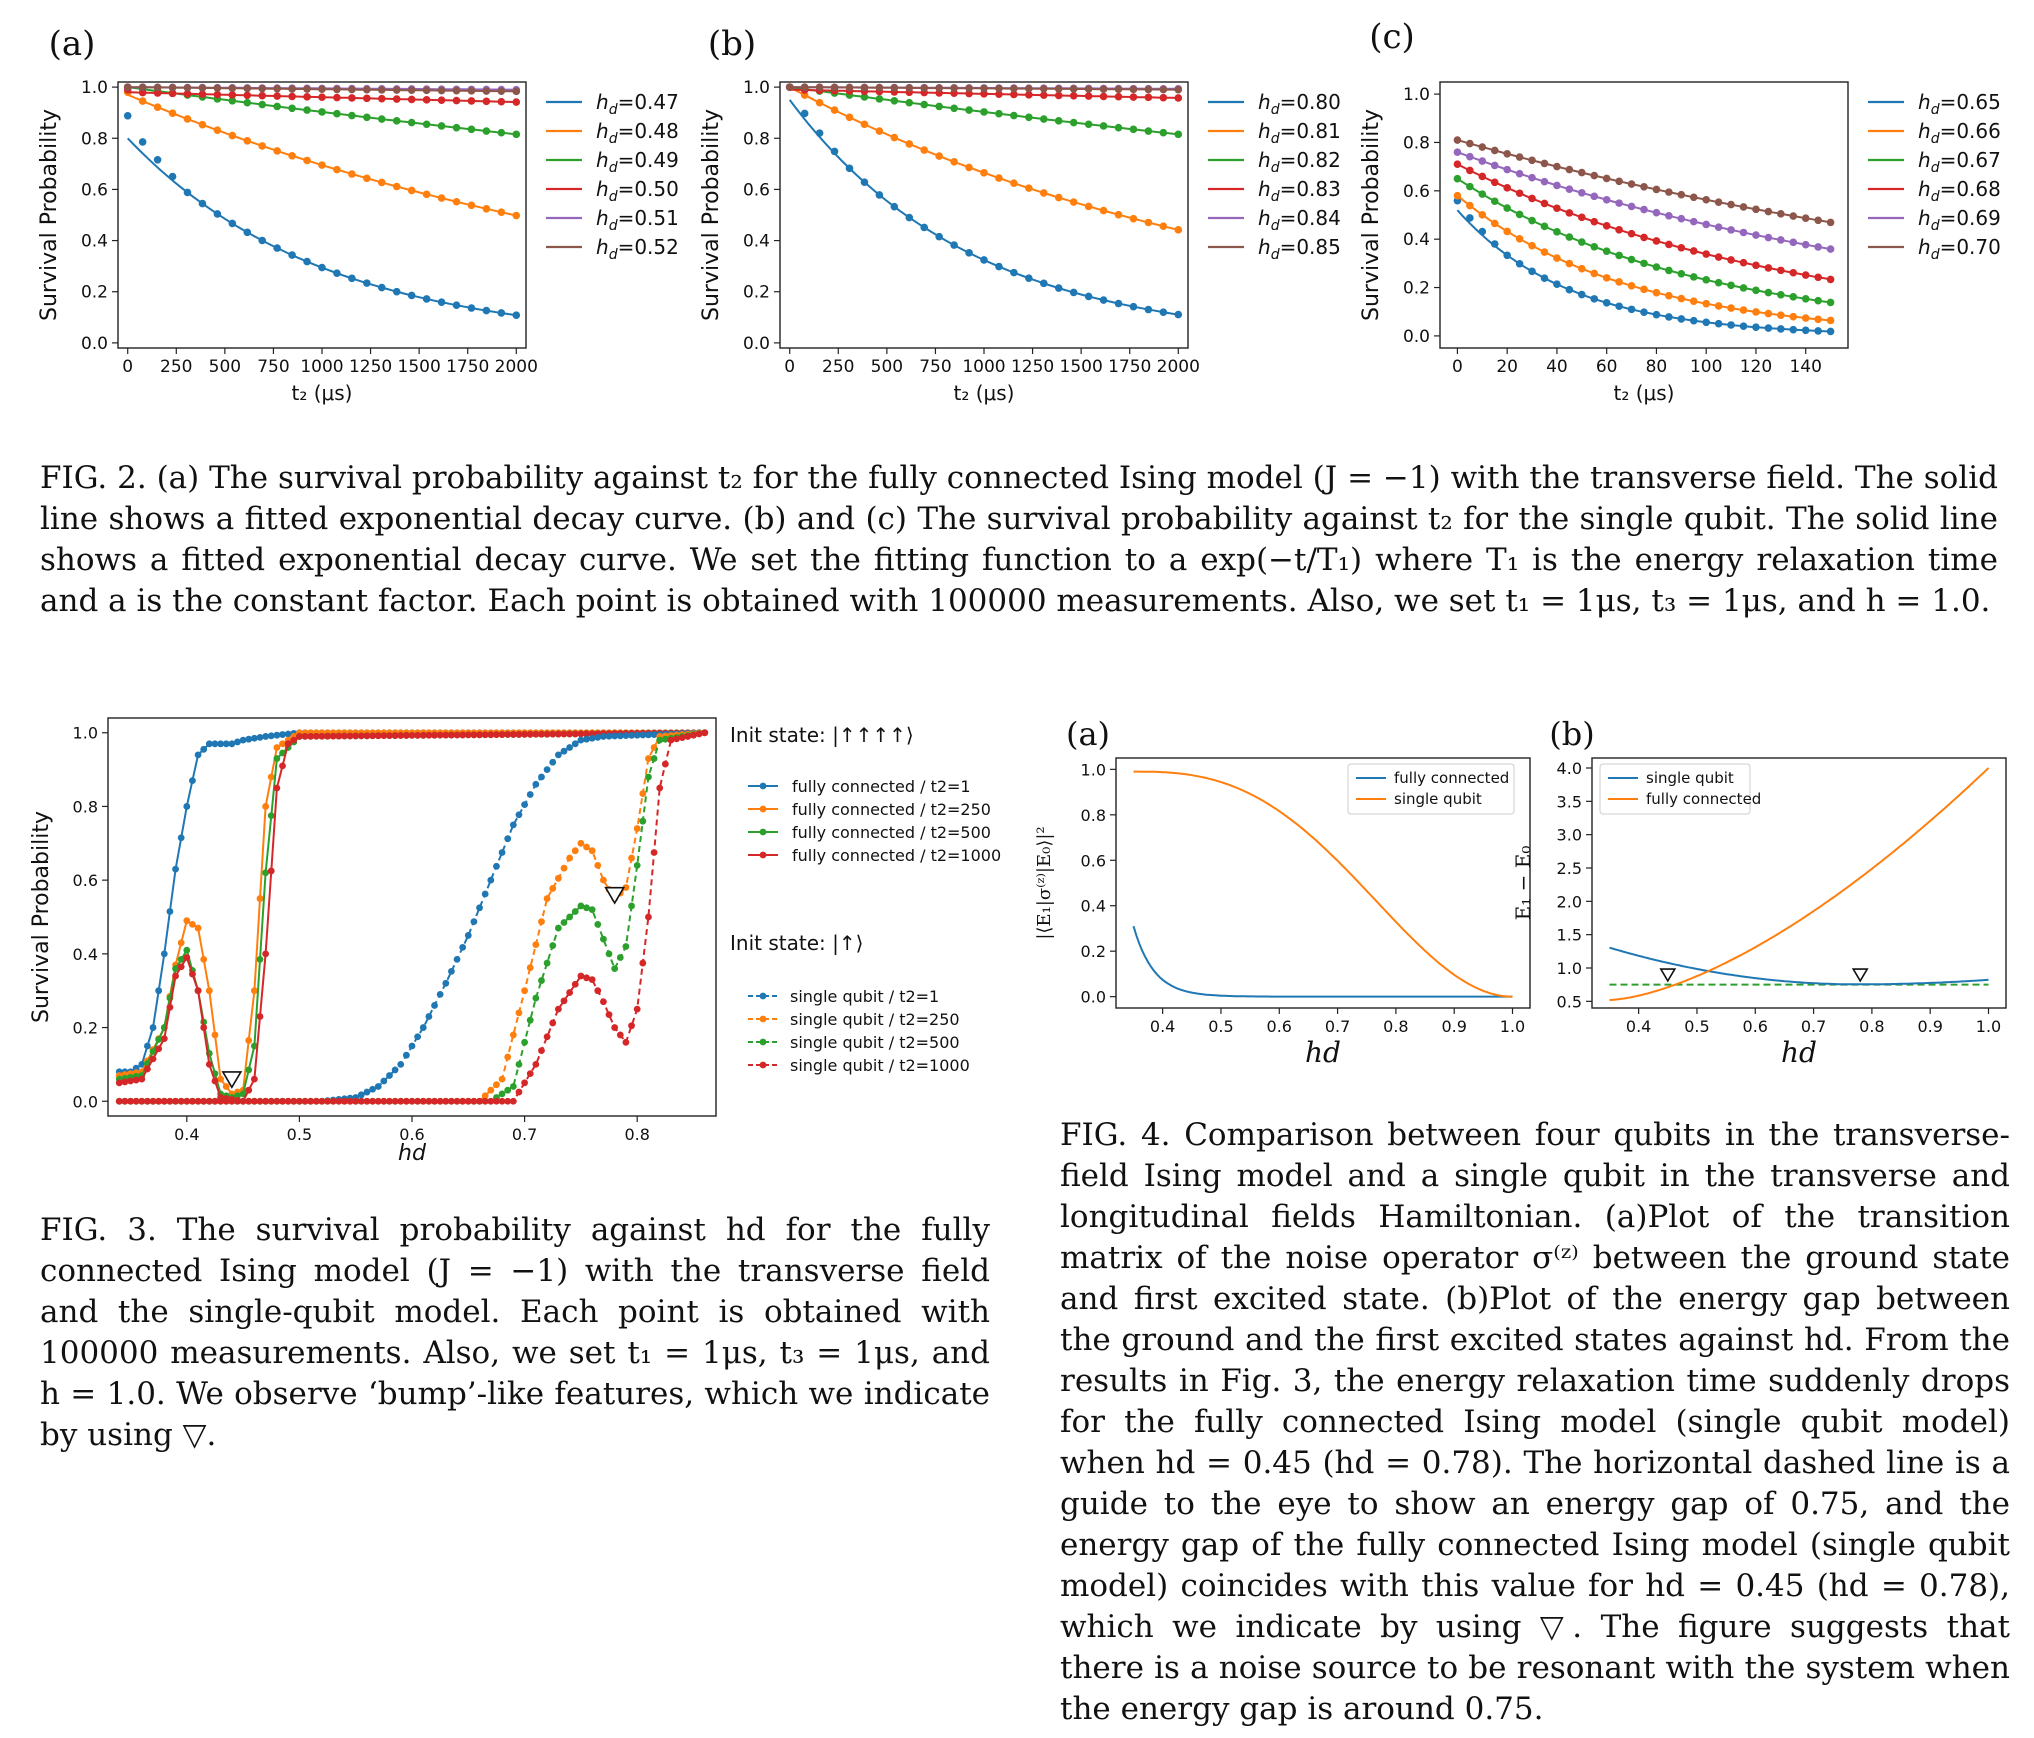 This screenshot has height=1738, width=2034. Describe the element at coordinates (864, 996) in the screenshot. I see `fig3-legend-label-4: single qubit / t2=1` at that location.